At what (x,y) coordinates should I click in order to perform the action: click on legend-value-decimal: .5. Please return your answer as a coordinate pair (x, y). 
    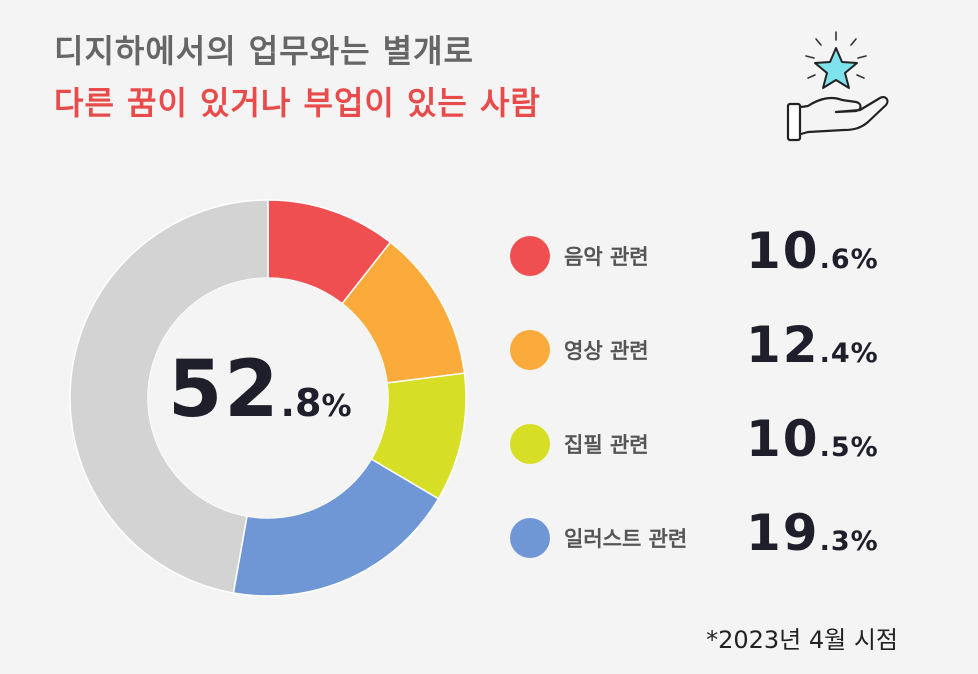
    Looking at the image, I should click on (835, 447).